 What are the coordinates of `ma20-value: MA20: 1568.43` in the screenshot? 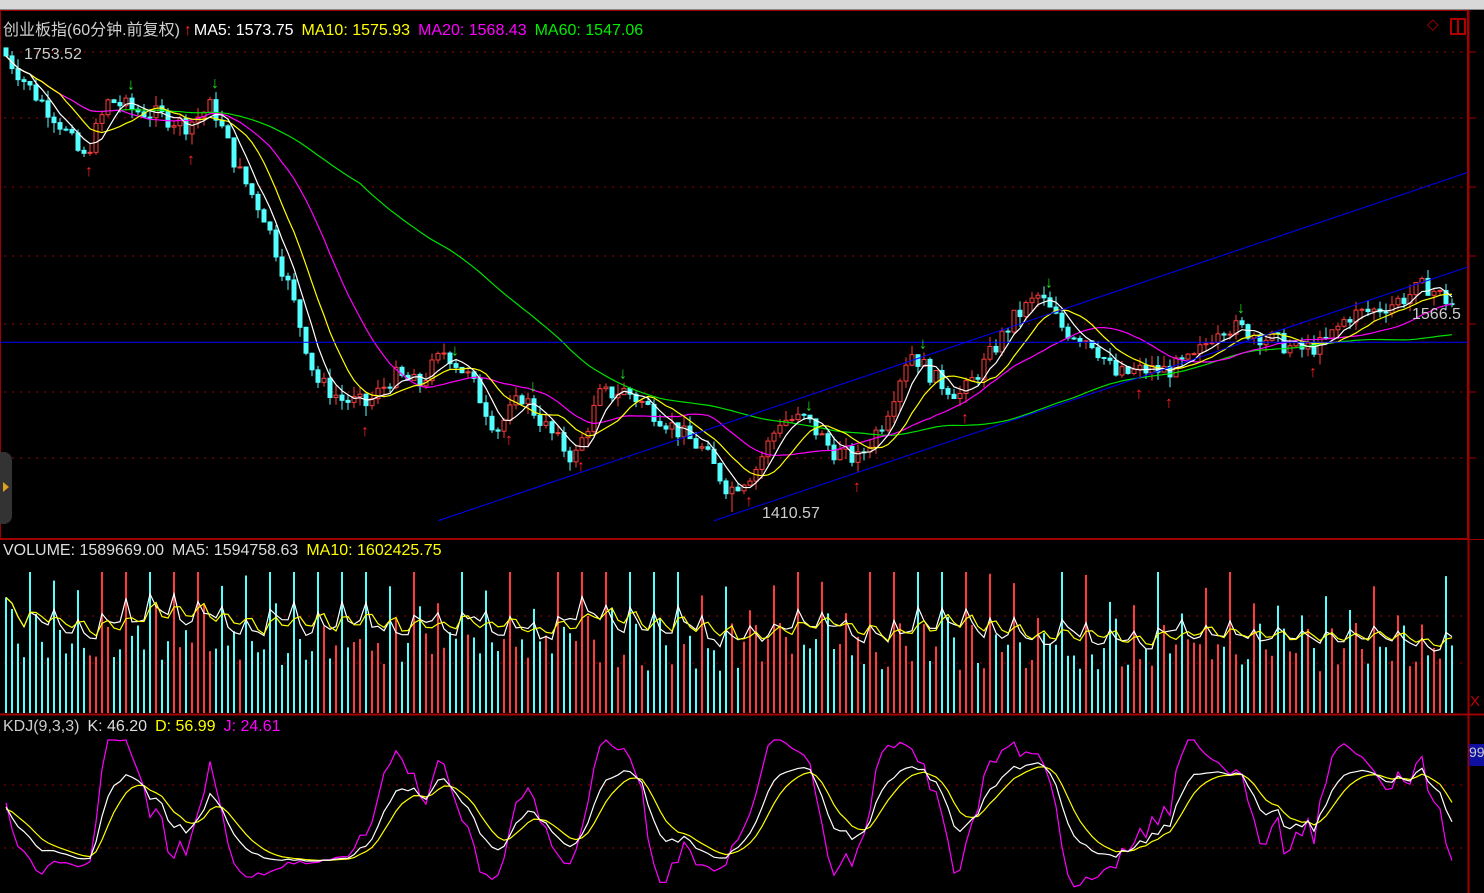 It's located at (472, 30).